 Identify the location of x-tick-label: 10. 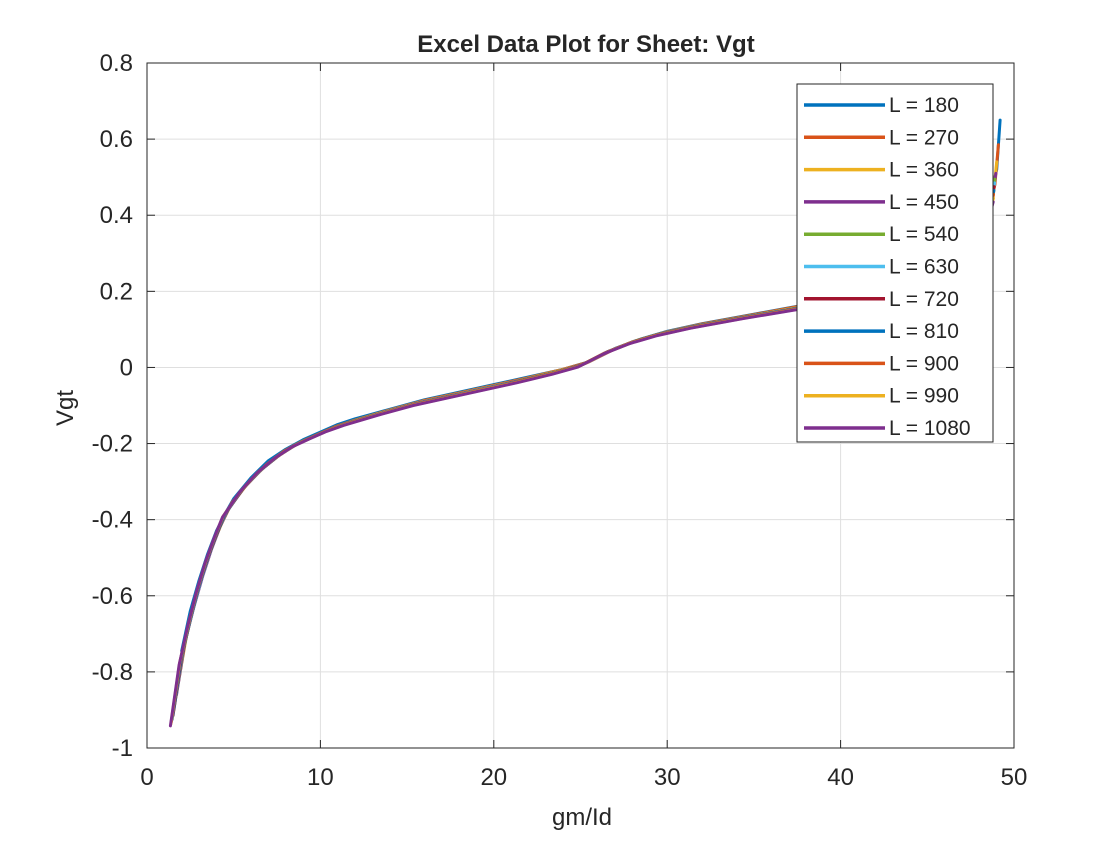
(320, 777).